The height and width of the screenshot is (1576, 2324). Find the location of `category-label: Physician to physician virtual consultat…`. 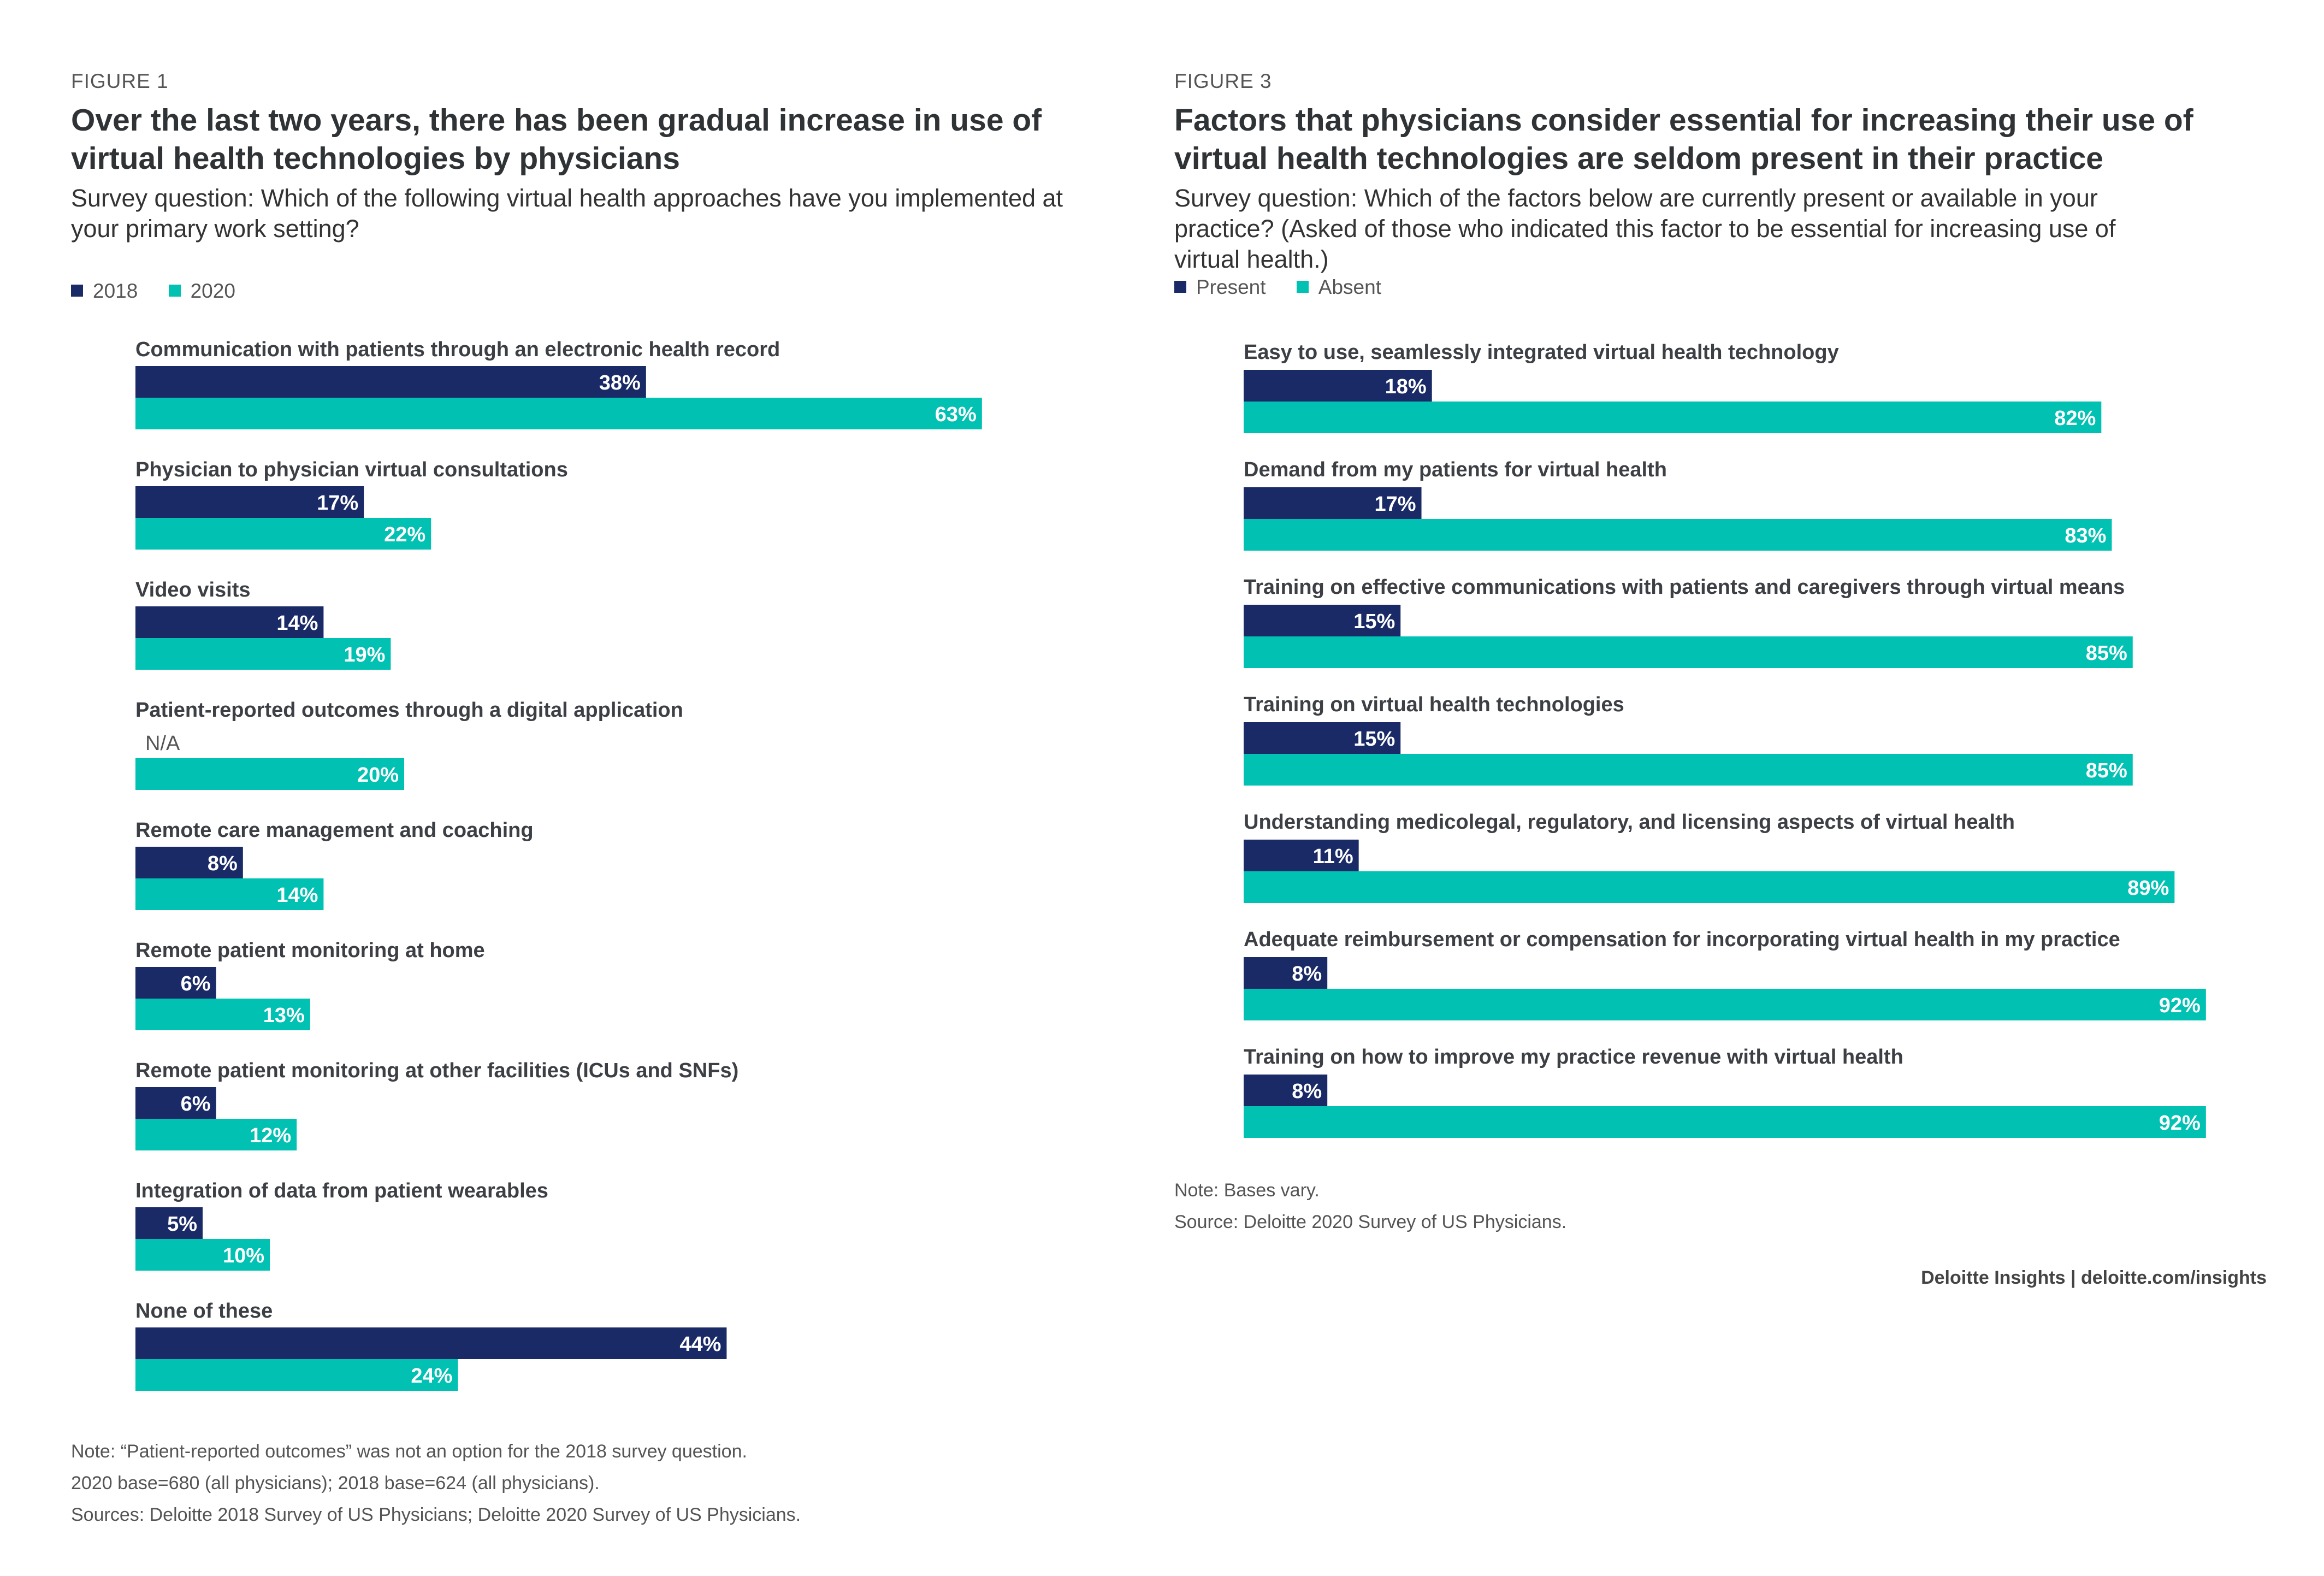

category-label: Physician to physician virtual consultat… is located at coordinates (352, 469).